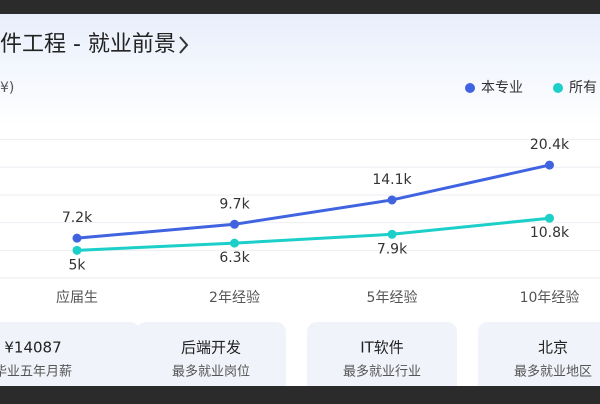  Describe the element at coordinates (382, 348) in the screenshot. I see `card-value: IT软件` at that location.